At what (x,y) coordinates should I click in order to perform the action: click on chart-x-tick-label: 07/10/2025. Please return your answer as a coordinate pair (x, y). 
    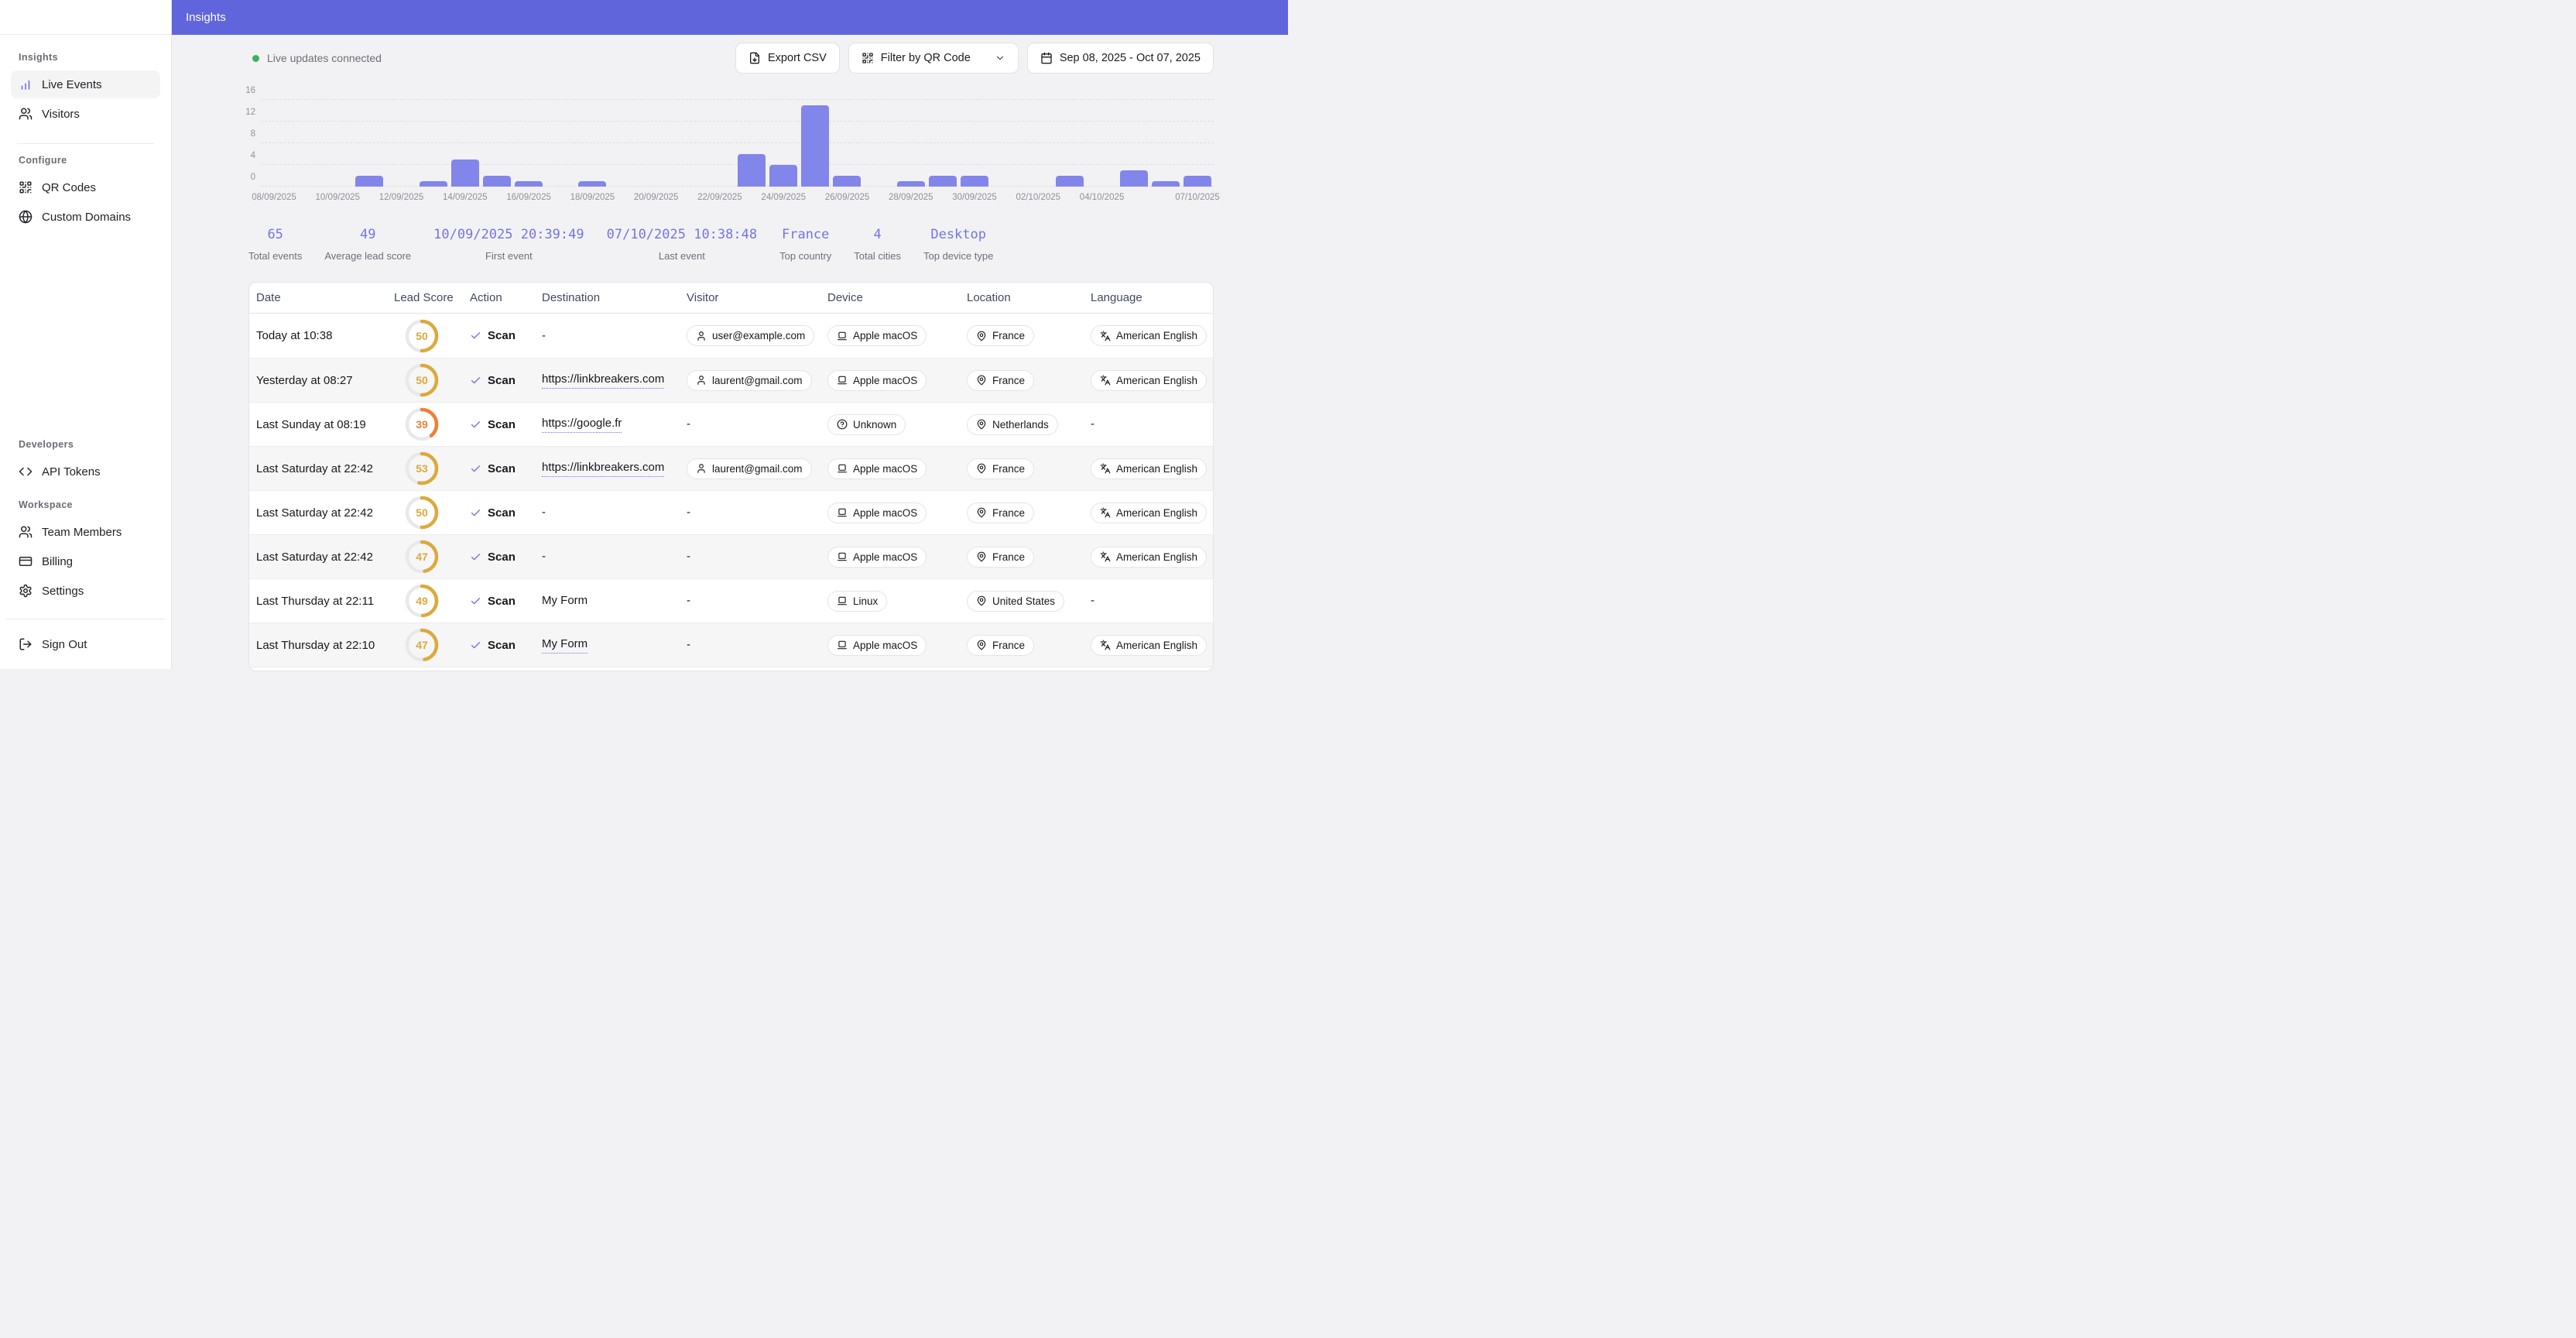
    Looking at the image, I should click on (1197, 197).